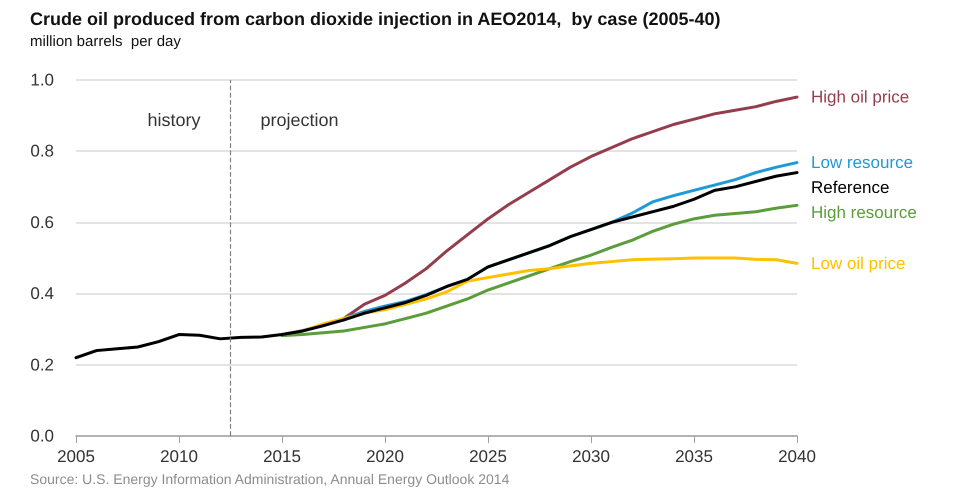  I want to click on y-tick-label: 0.2, so click(42, 364).